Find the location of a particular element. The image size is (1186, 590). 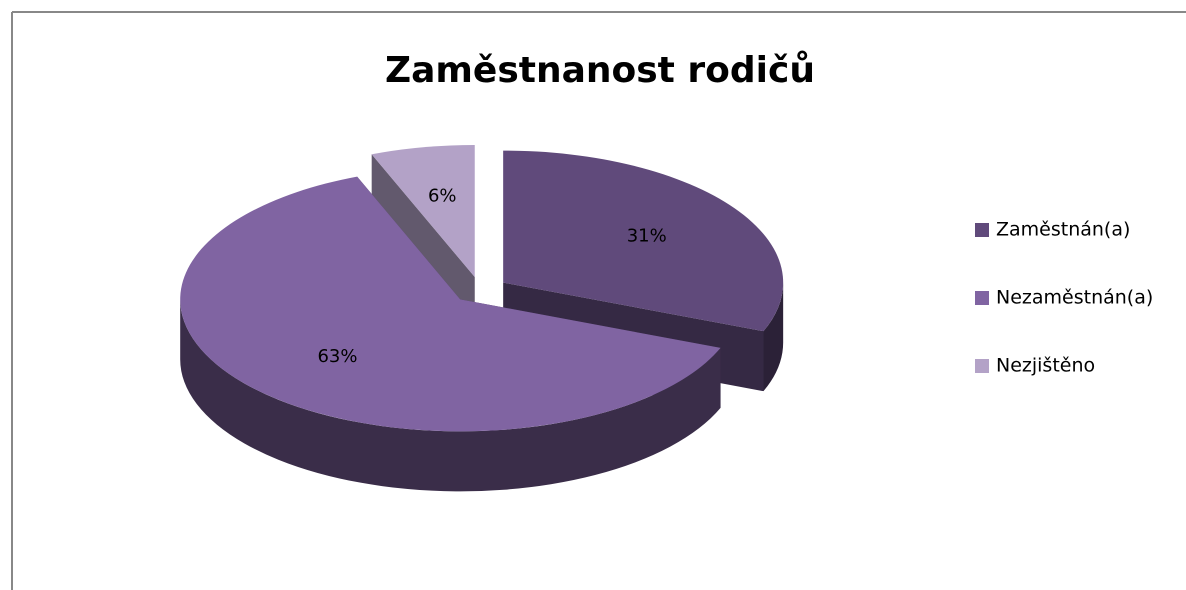

legend-label: Zaměstnán(a) is located at coordinates (1063, 230).